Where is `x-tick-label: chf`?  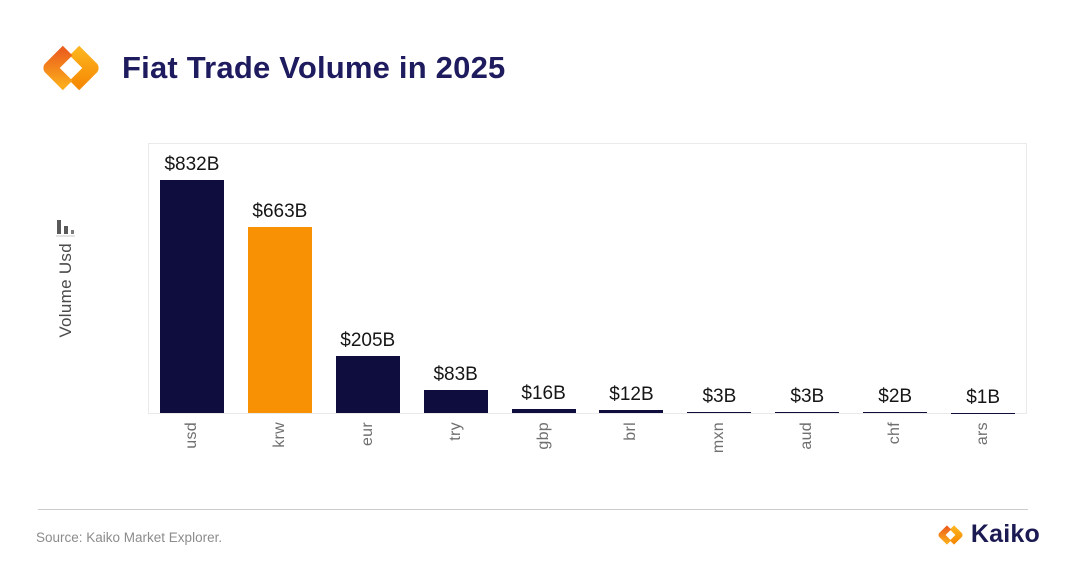 x-tick-label: chf is located at coordinates (895, 433).